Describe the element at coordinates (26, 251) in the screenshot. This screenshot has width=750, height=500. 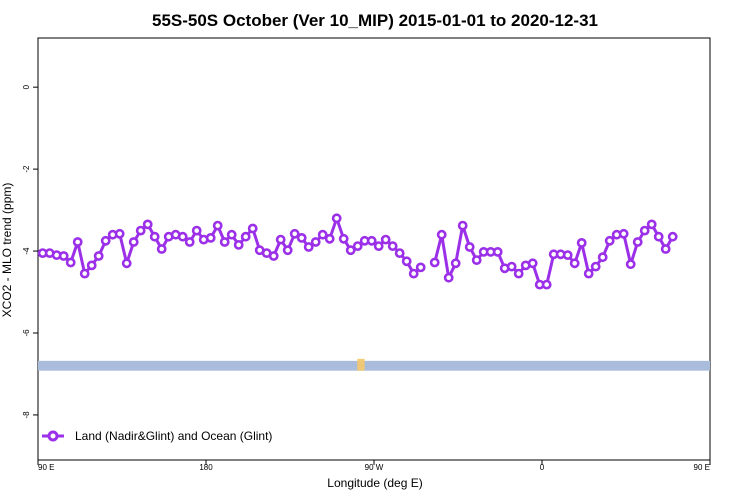
I see `y-tick-label: -4` at that location.